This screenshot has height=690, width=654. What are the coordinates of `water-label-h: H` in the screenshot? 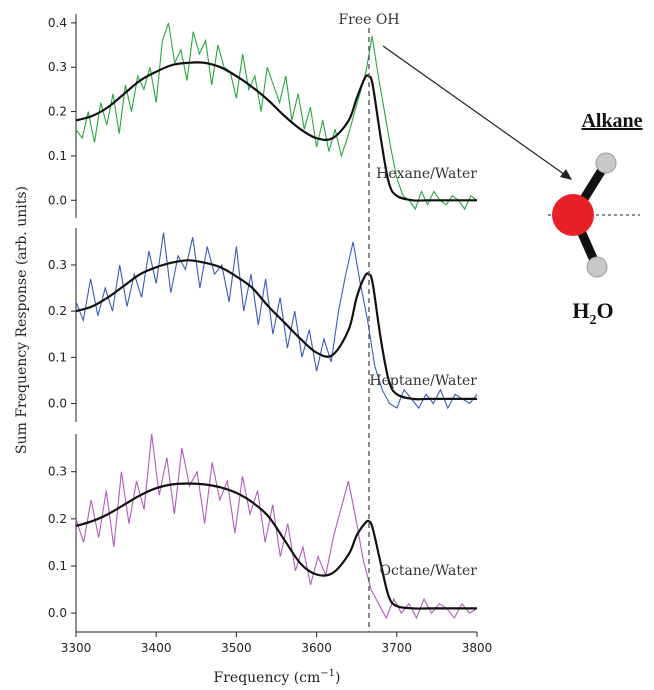 It's located at (580, 310).